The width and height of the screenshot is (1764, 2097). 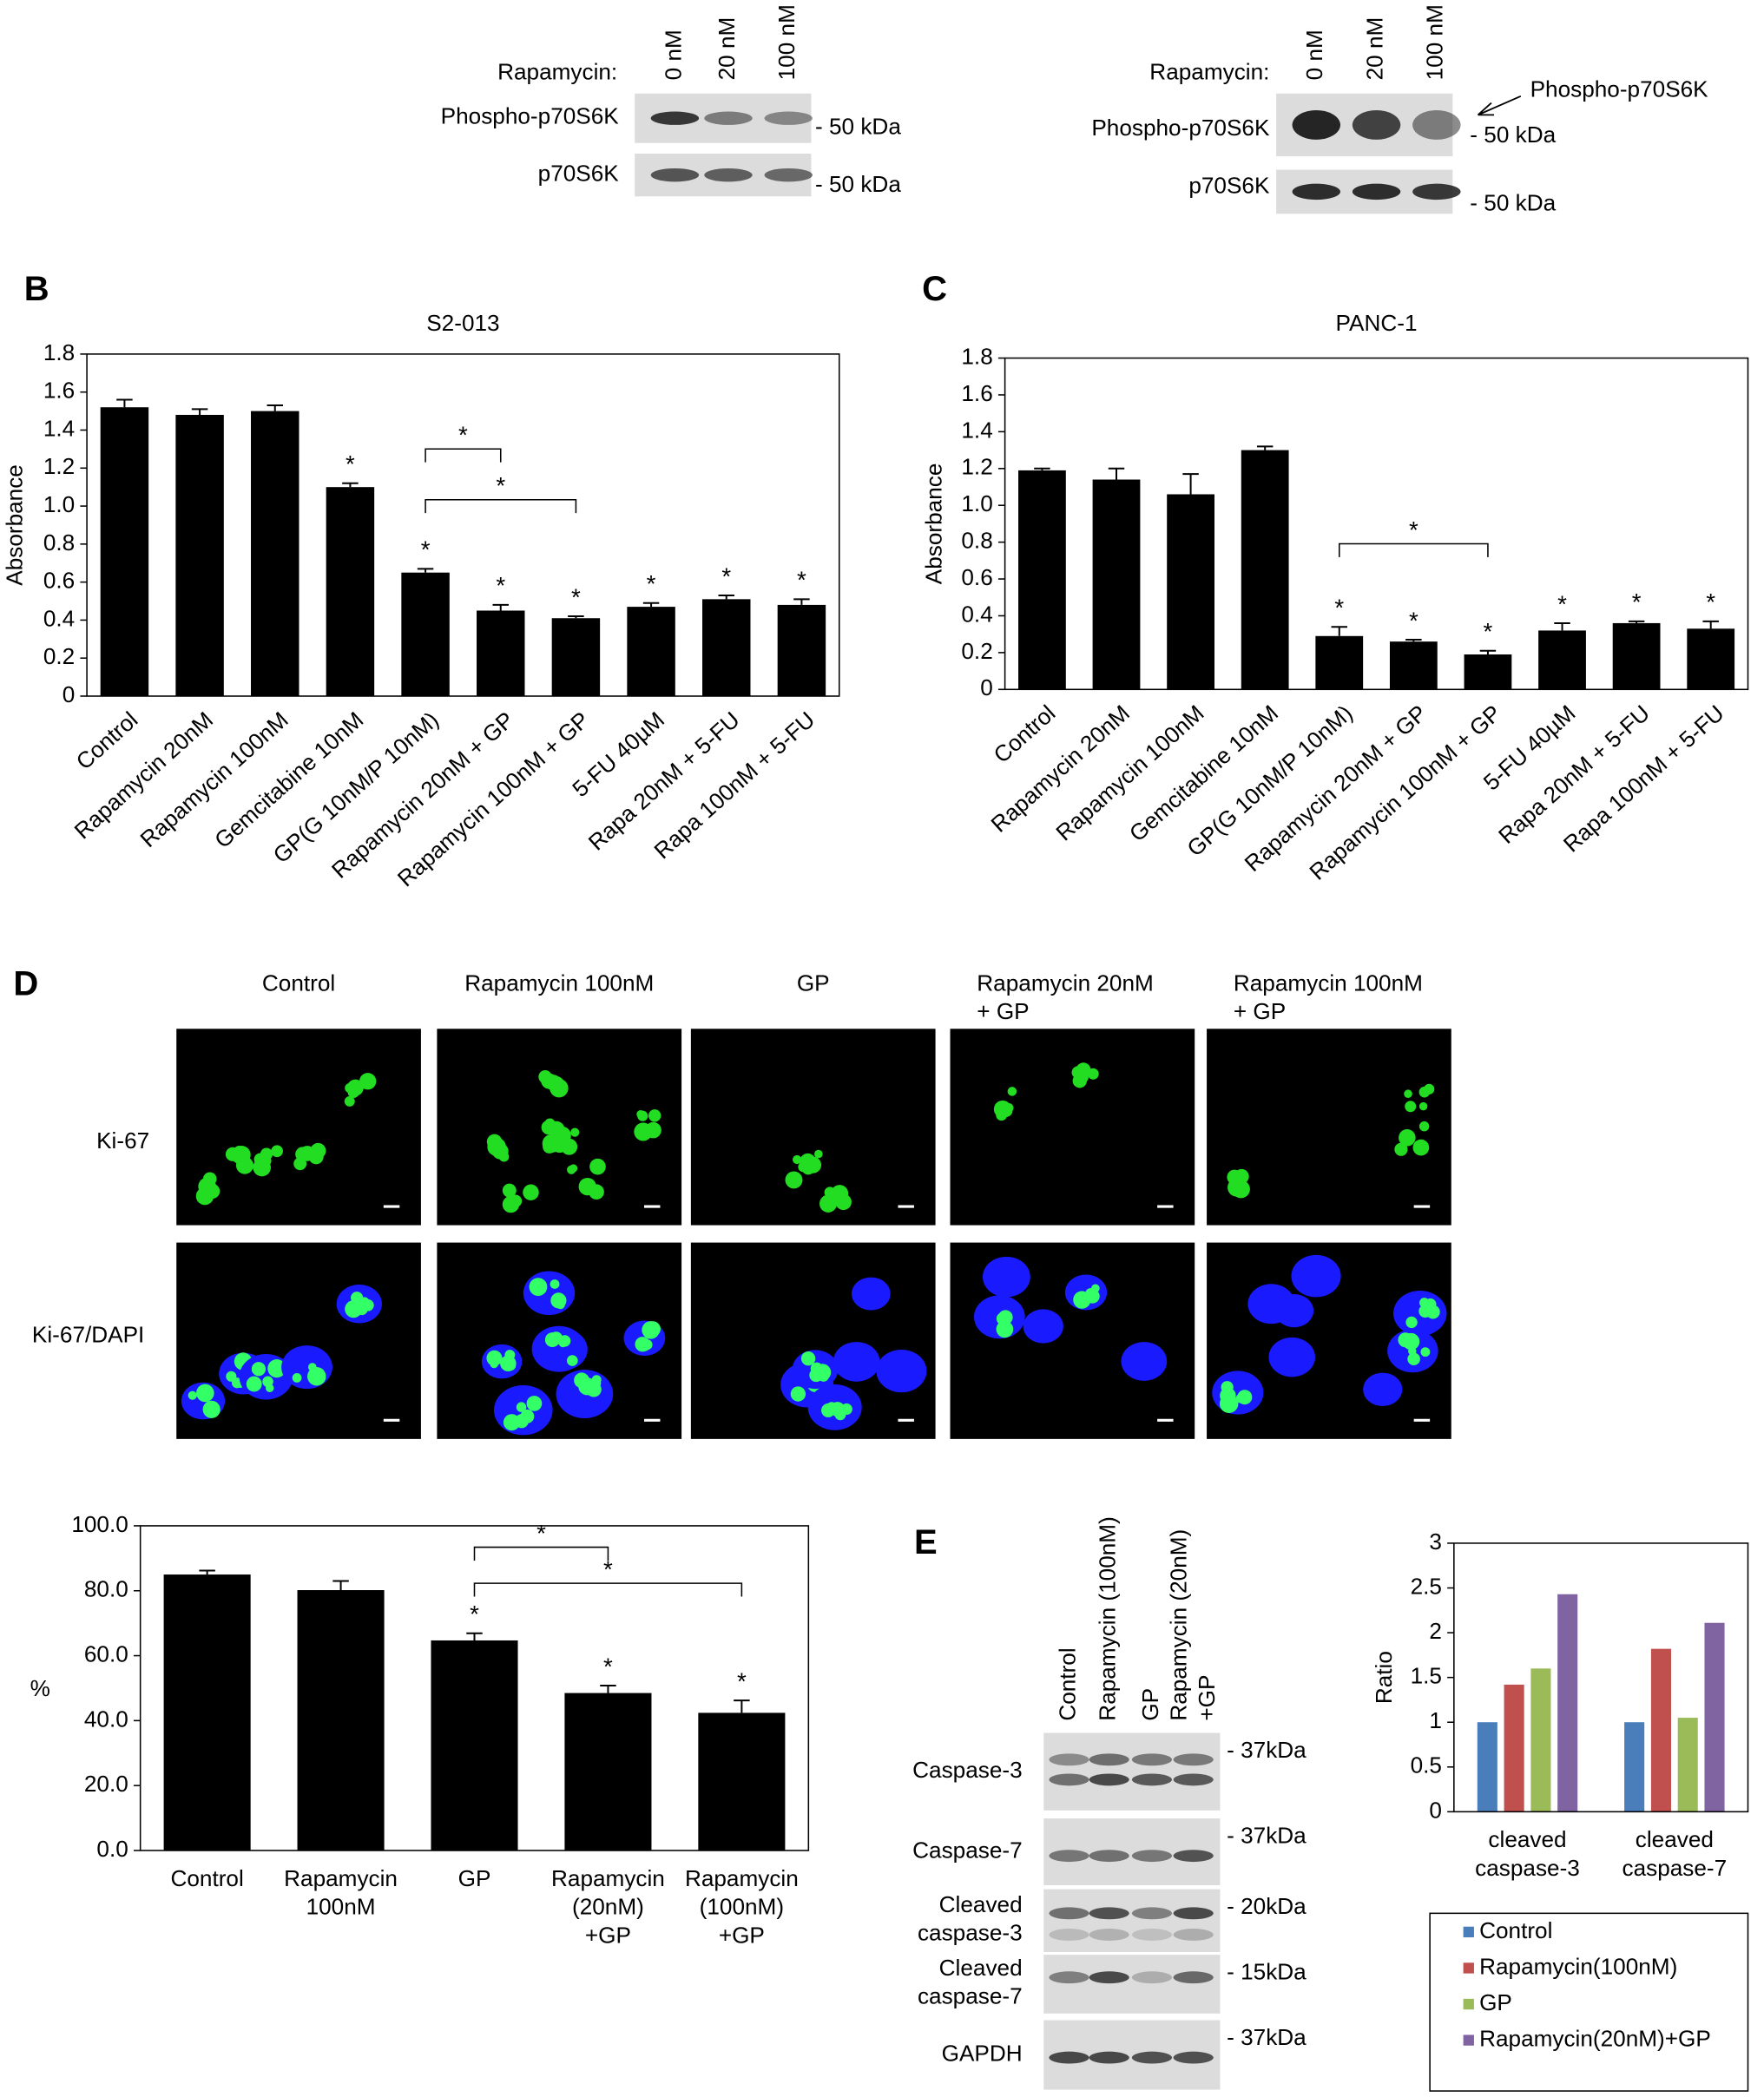 I want to click on legend-swatch, so click(x=1468, y=1968).